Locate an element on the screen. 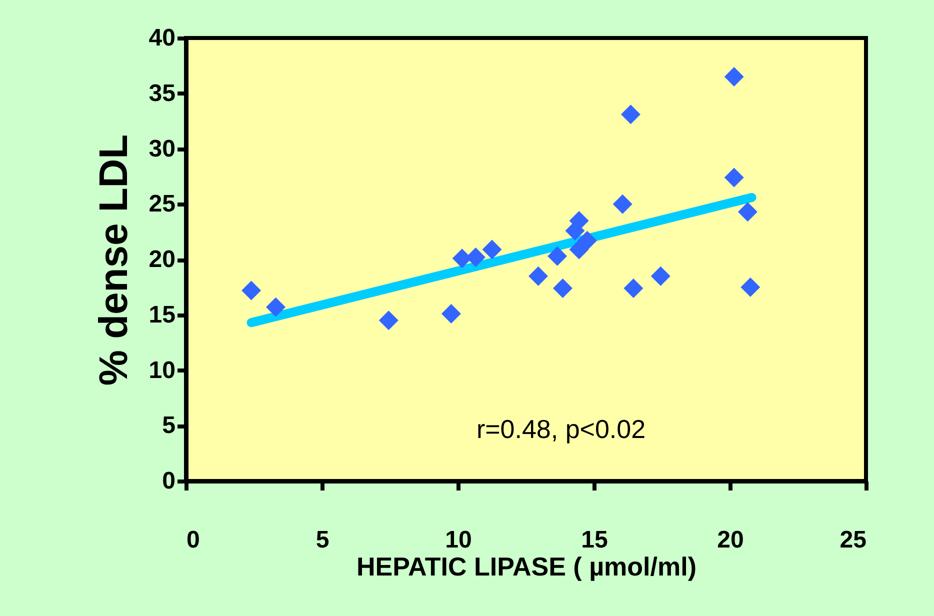  x-tick-label: 10 is located at coordinates (458, 540).